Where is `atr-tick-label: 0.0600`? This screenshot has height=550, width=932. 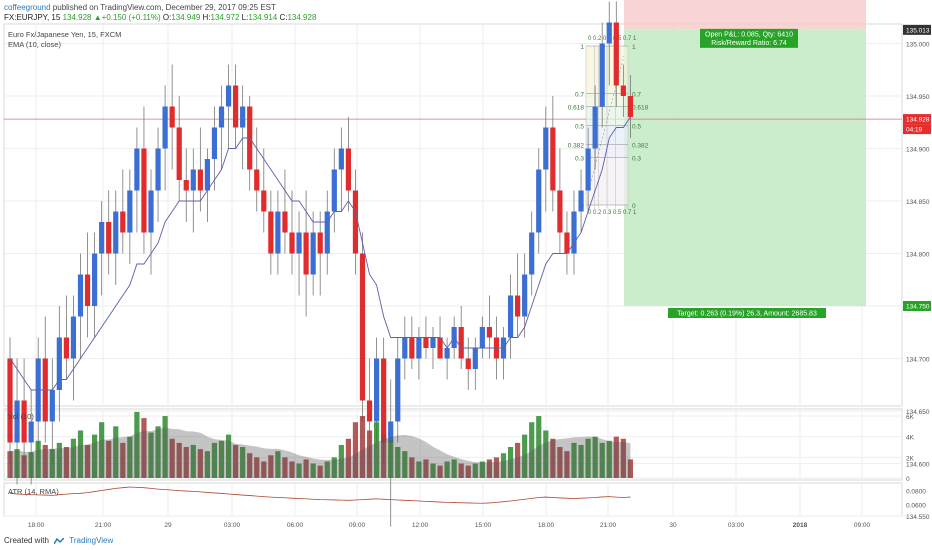 atr-tick-label: 0.0600 is located at coordinates (916, 506).